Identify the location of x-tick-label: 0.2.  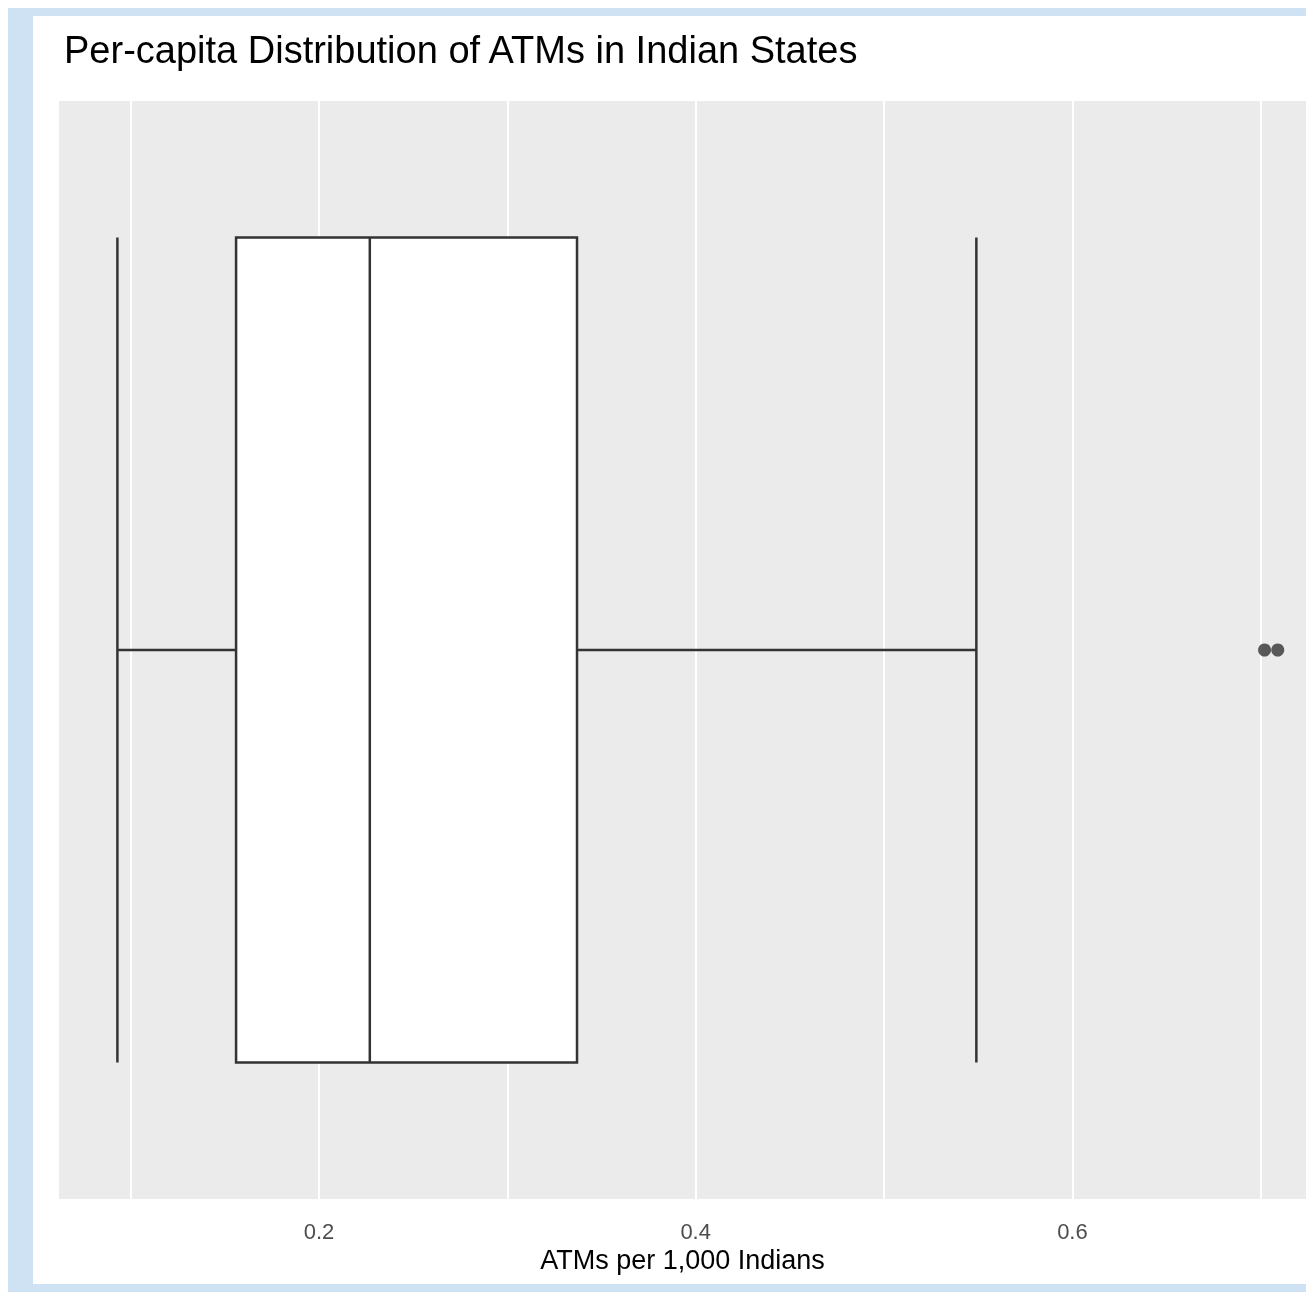
(319, 1231).